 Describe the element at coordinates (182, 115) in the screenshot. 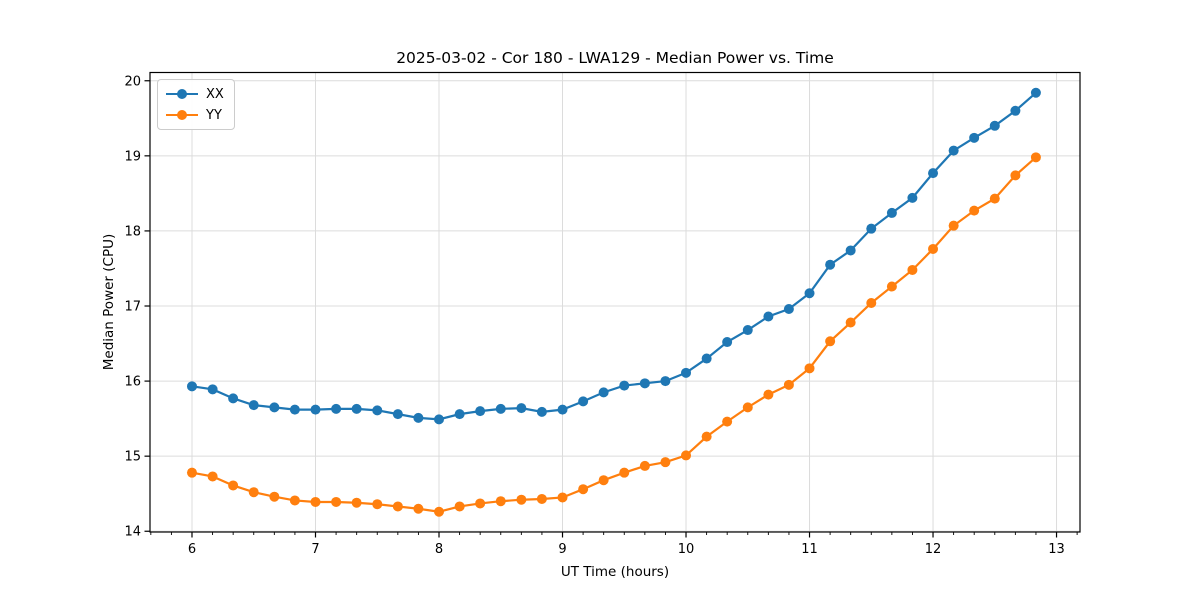

I see `series-yy-swatch-icon` at that location.